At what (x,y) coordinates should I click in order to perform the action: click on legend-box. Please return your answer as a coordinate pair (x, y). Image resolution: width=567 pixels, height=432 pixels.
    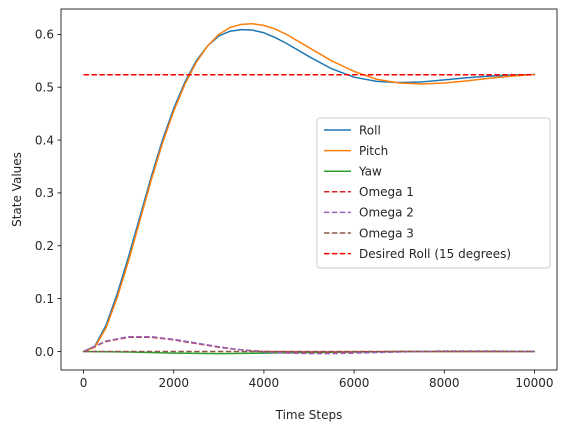
    Looking at the image, I should click on (433, 193).